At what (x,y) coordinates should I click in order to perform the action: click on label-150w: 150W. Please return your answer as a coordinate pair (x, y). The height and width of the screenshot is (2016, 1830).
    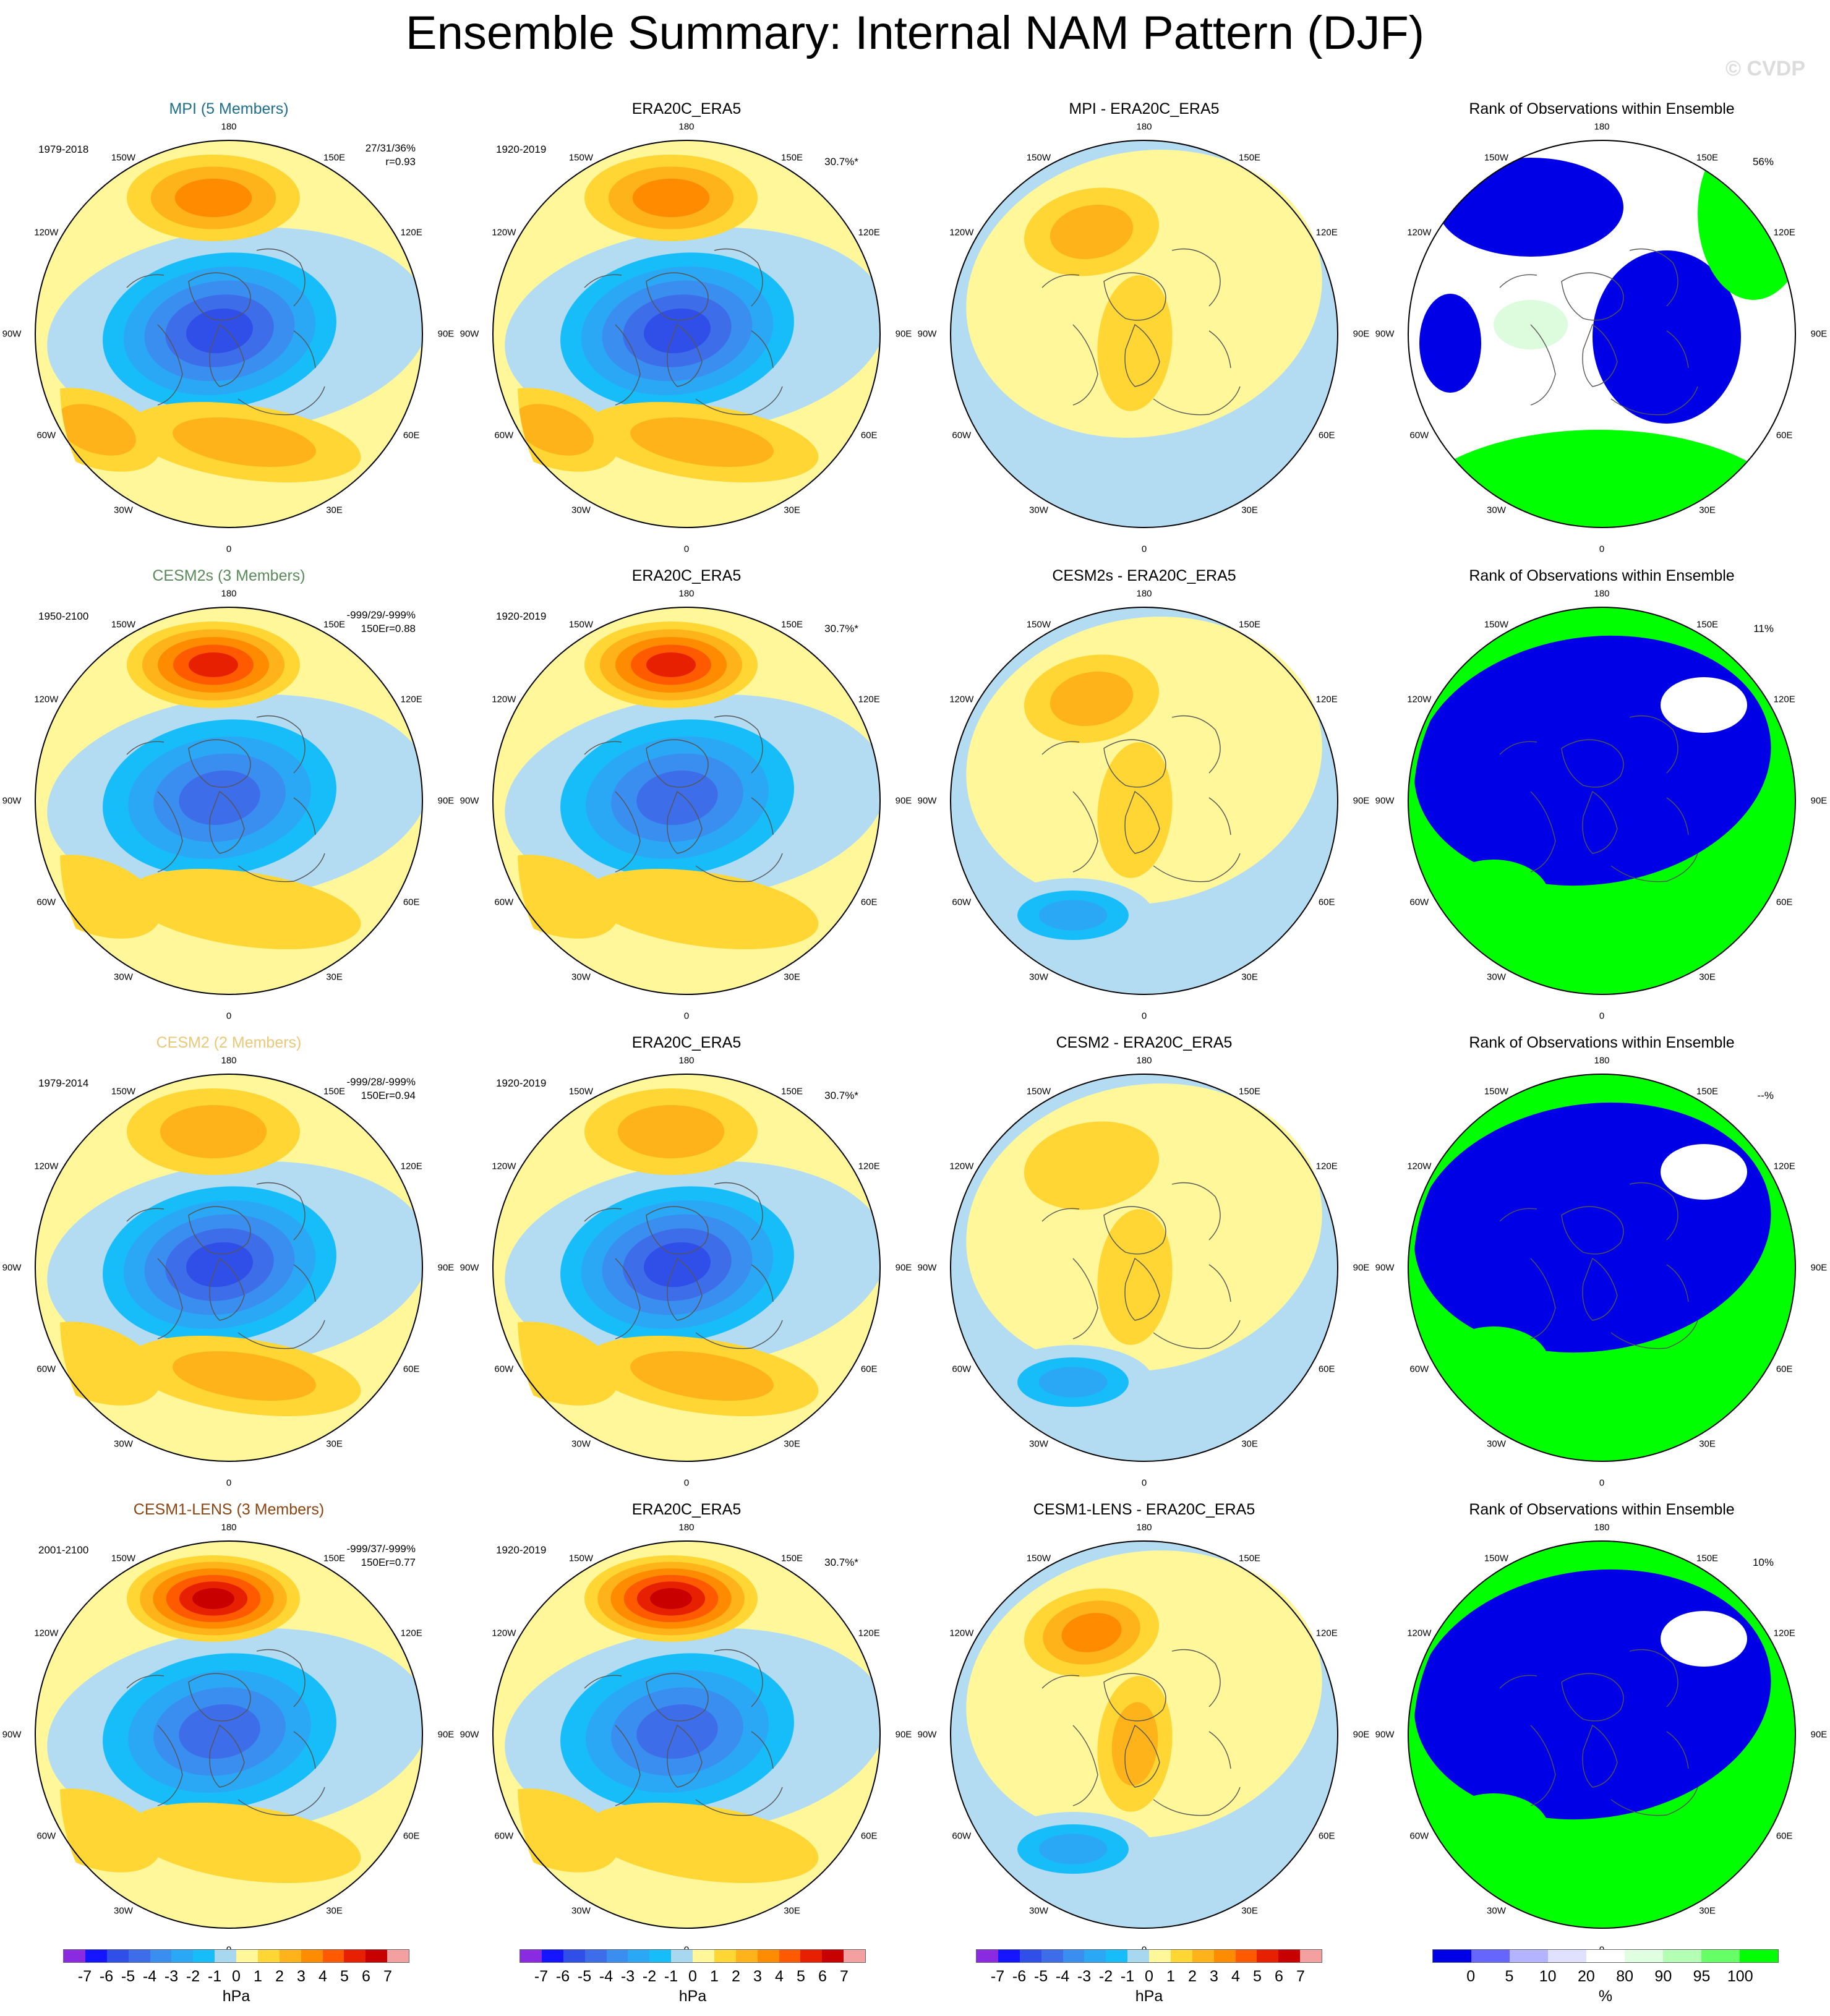
    Looking at the image, I should click on (123, 1558).